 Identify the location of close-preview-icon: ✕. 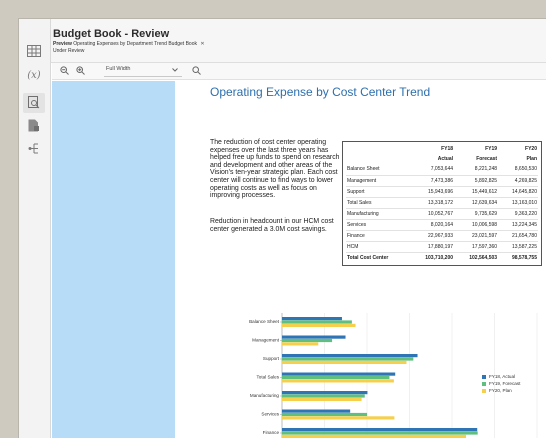
(202, 44).